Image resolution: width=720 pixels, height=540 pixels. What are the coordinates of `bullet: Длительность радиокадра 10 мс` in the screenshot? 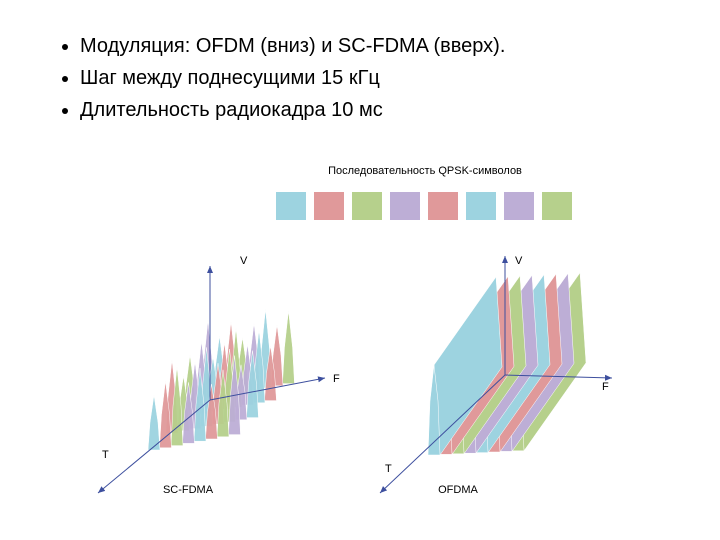 It's located at (292, 110).